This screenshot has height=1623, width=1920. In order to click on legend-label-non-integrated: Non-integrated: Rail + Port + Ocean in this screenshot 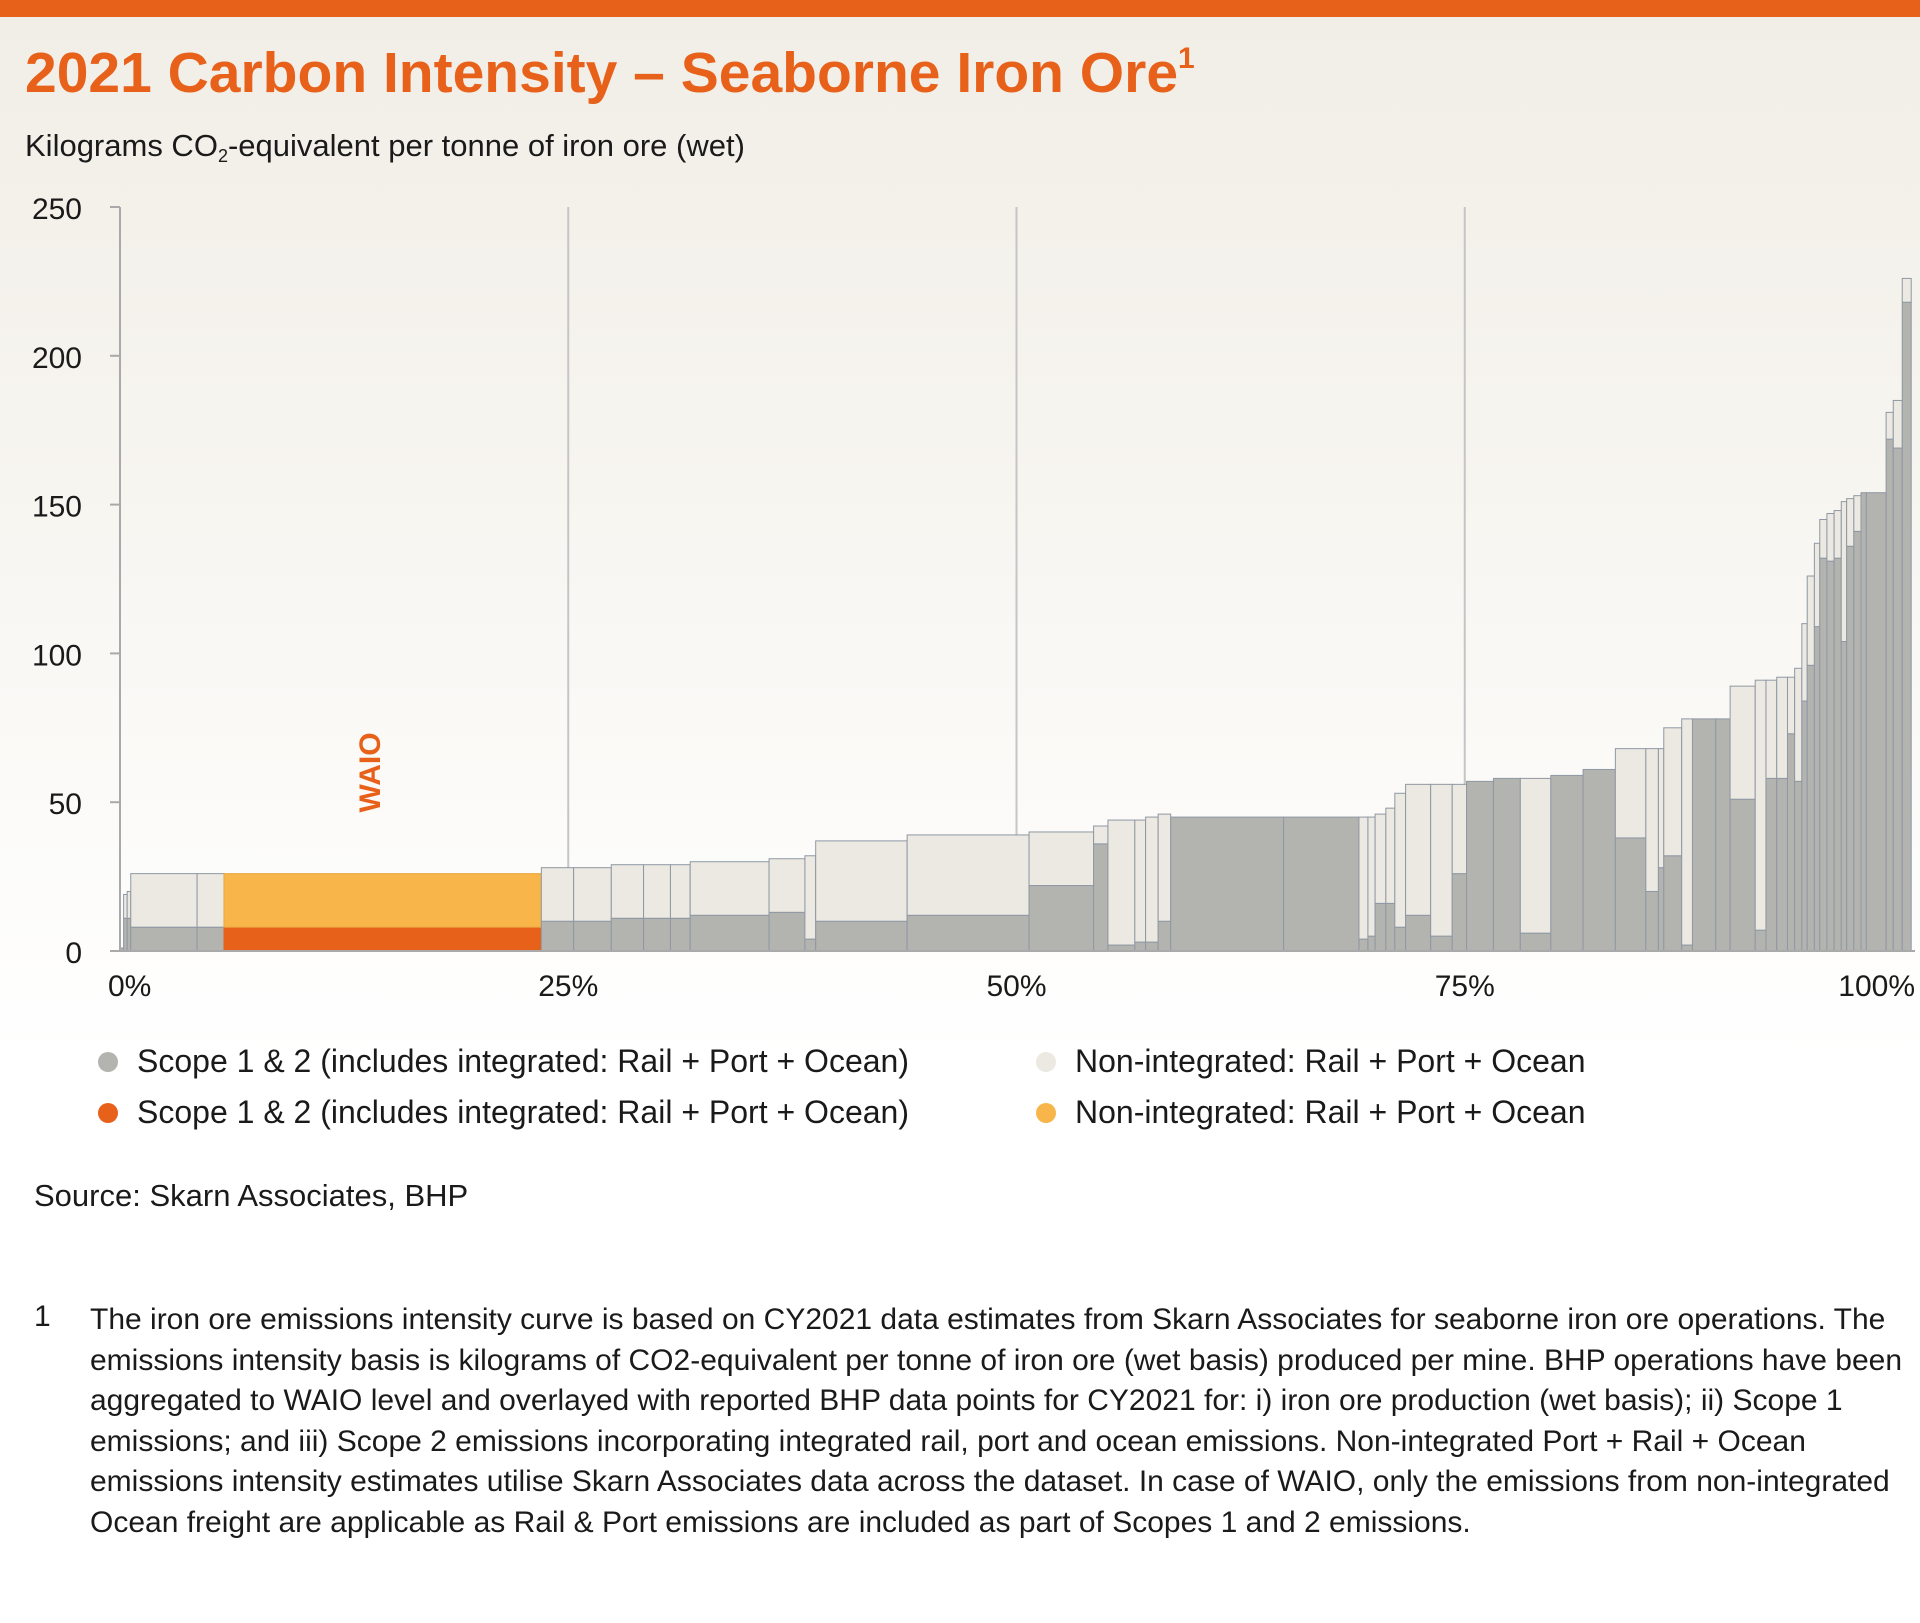, I will do `click(1330, 1061)`.